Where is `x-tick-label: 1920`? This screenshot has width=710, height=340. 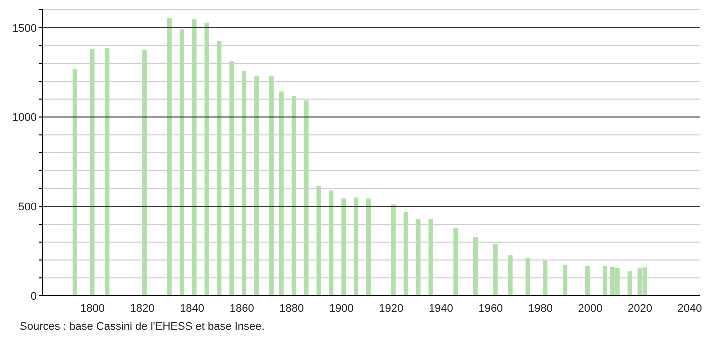
x-tick-label: 1920 is located at coordinates (391, 308).